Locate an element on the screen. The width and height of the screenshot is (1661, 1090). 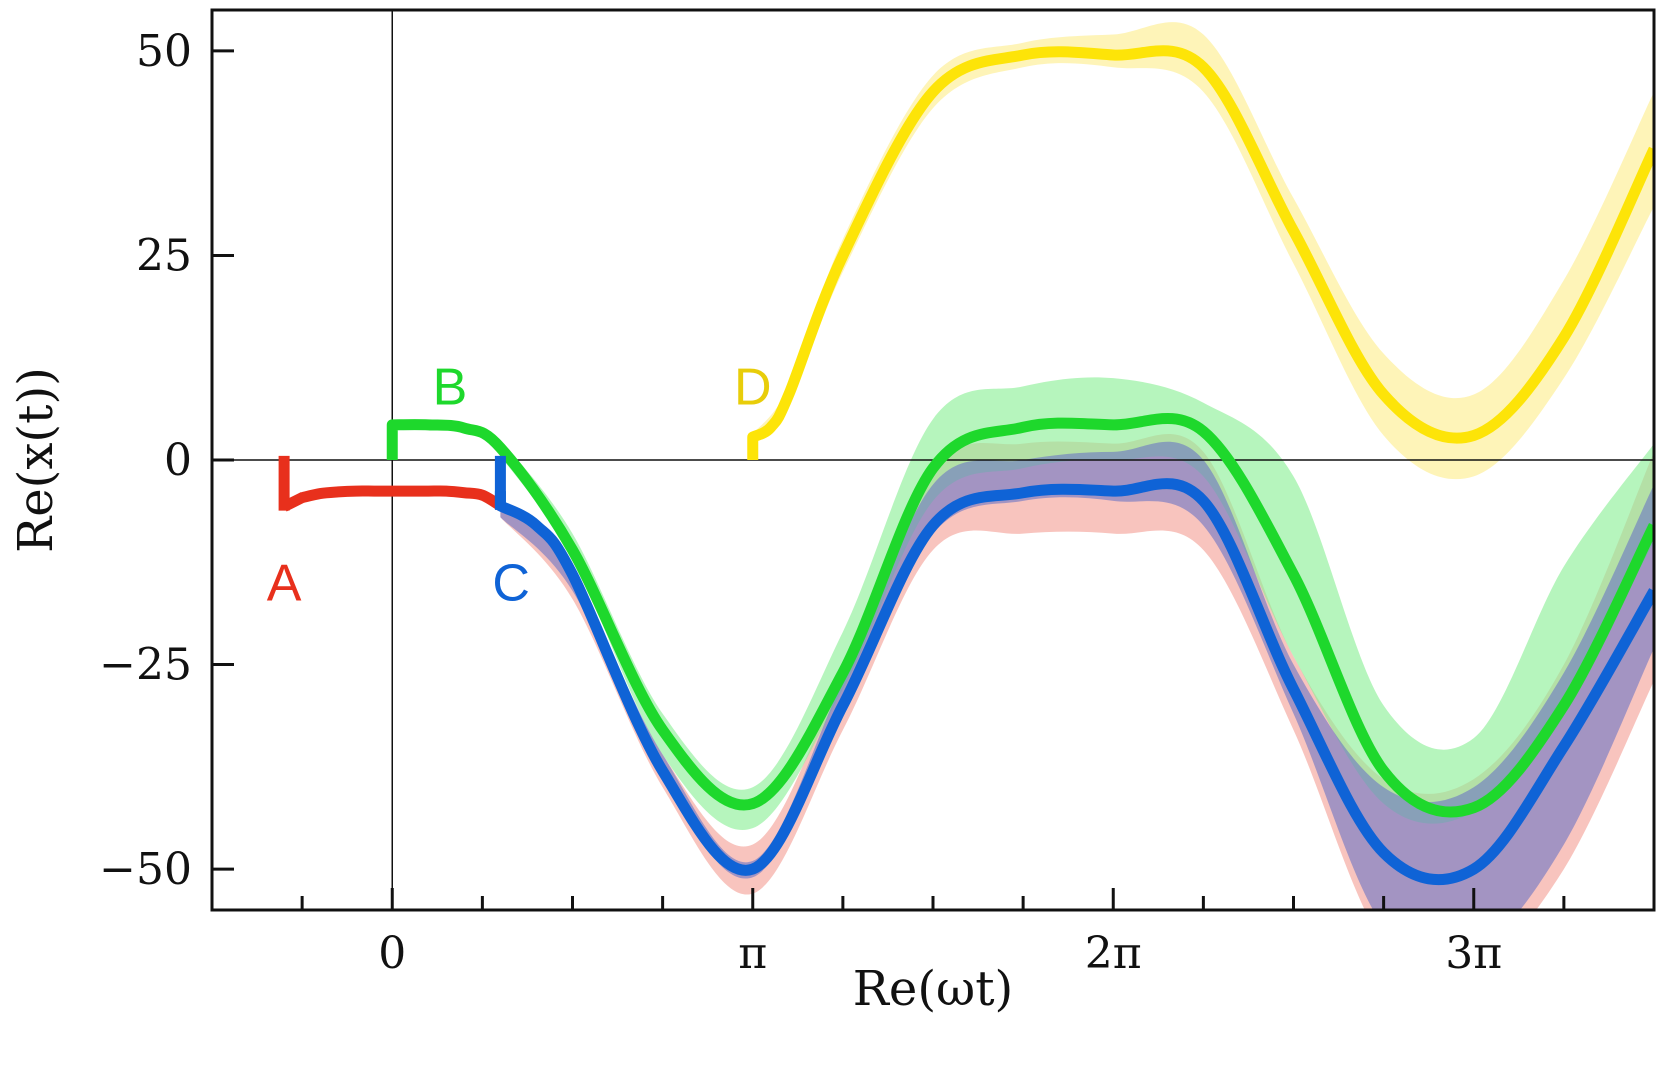
y-tick-label: −50 is located at coordinates (145, 869).